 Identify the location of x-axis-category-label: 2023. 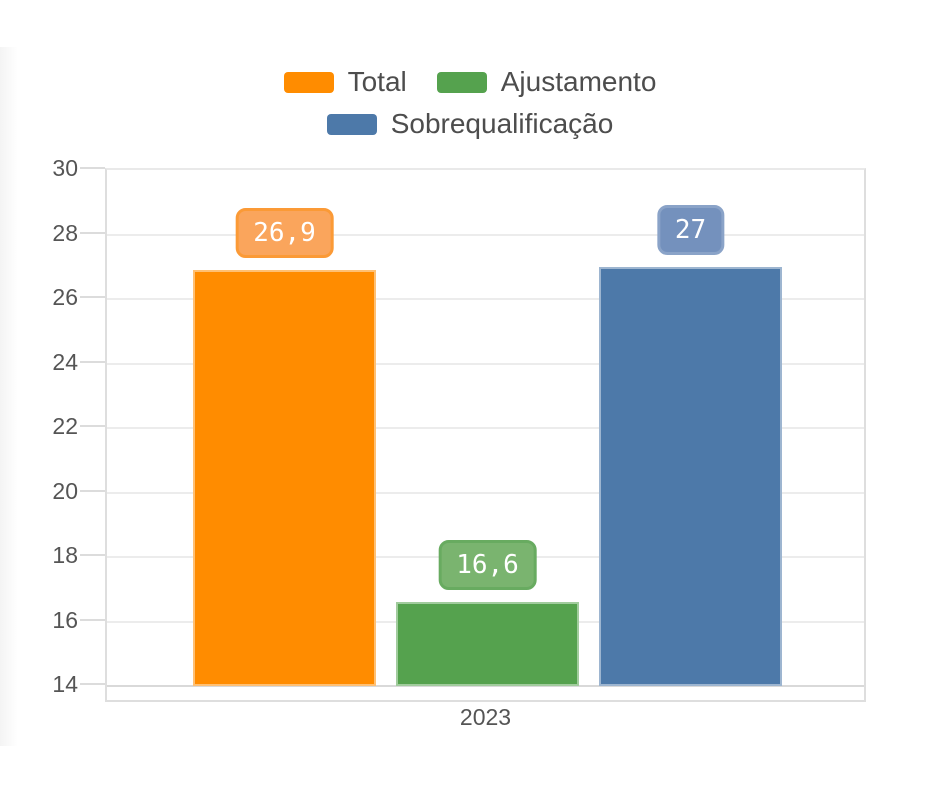
(485, 717).